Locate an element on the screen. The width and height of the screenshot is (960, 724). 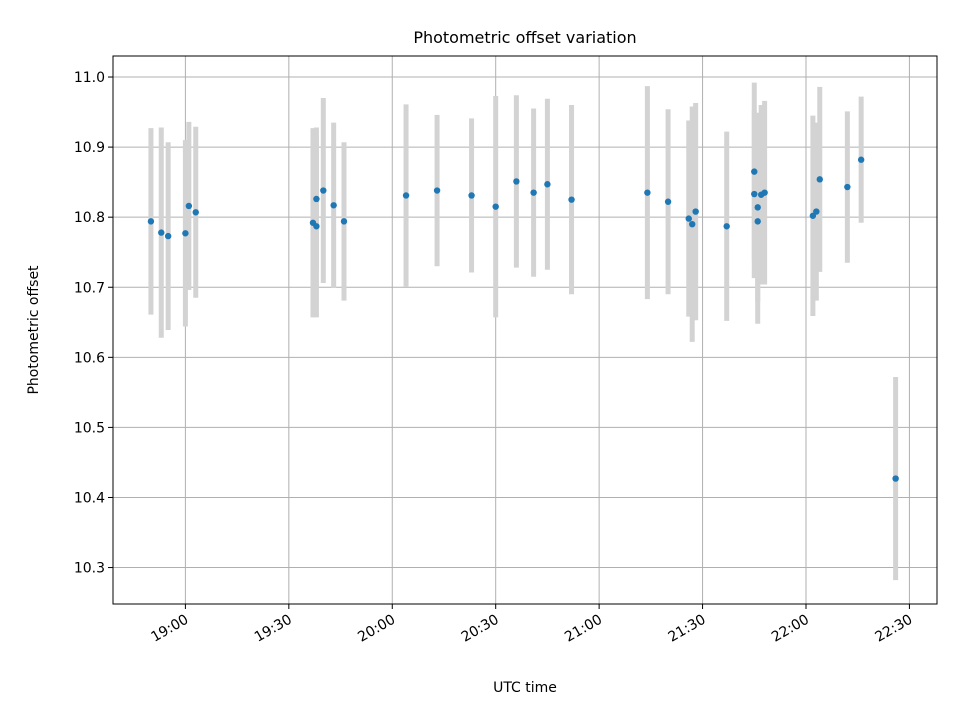
y-tick-label: 10.5 is located at coordinates (89, 428).